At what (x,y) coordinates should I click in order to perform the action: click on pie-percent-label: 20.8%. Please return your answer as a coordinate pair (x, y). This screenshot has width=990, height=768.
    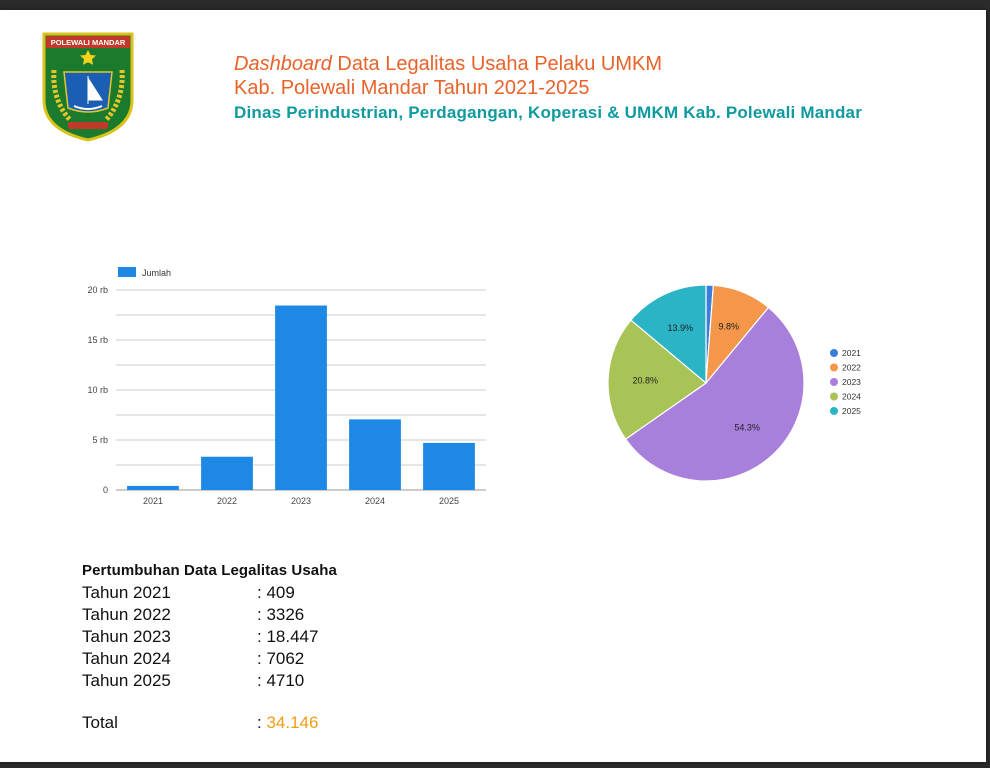
    Looking at the image, I should click on (646, 380).